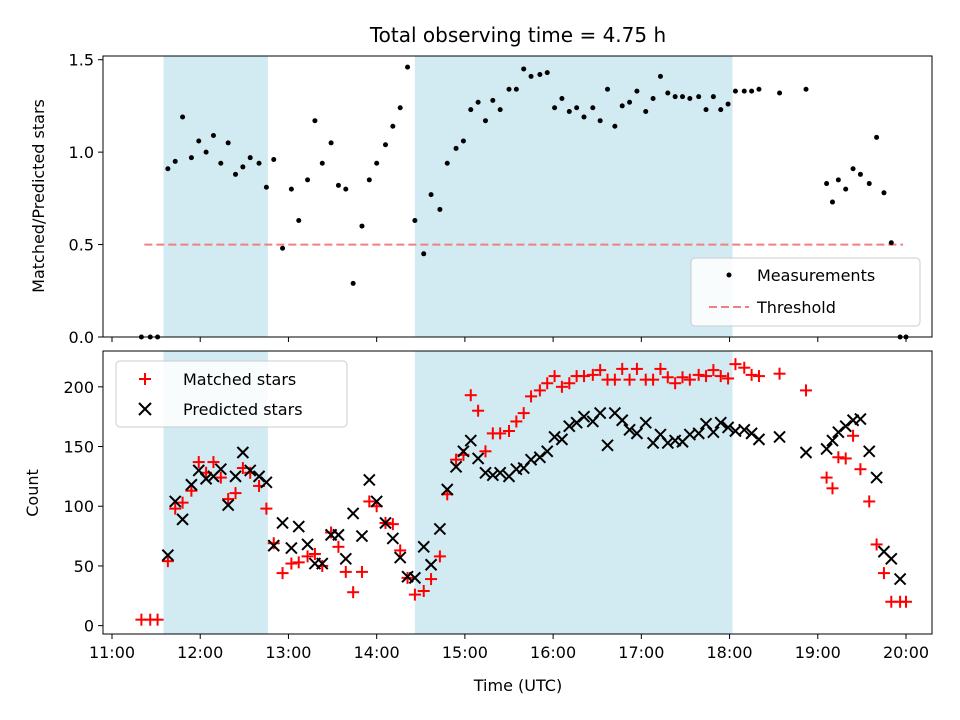  What do you see at coordinates (573, 196) in the screenshot?
I see `shaded-interval` at bounding box center [573, 196].